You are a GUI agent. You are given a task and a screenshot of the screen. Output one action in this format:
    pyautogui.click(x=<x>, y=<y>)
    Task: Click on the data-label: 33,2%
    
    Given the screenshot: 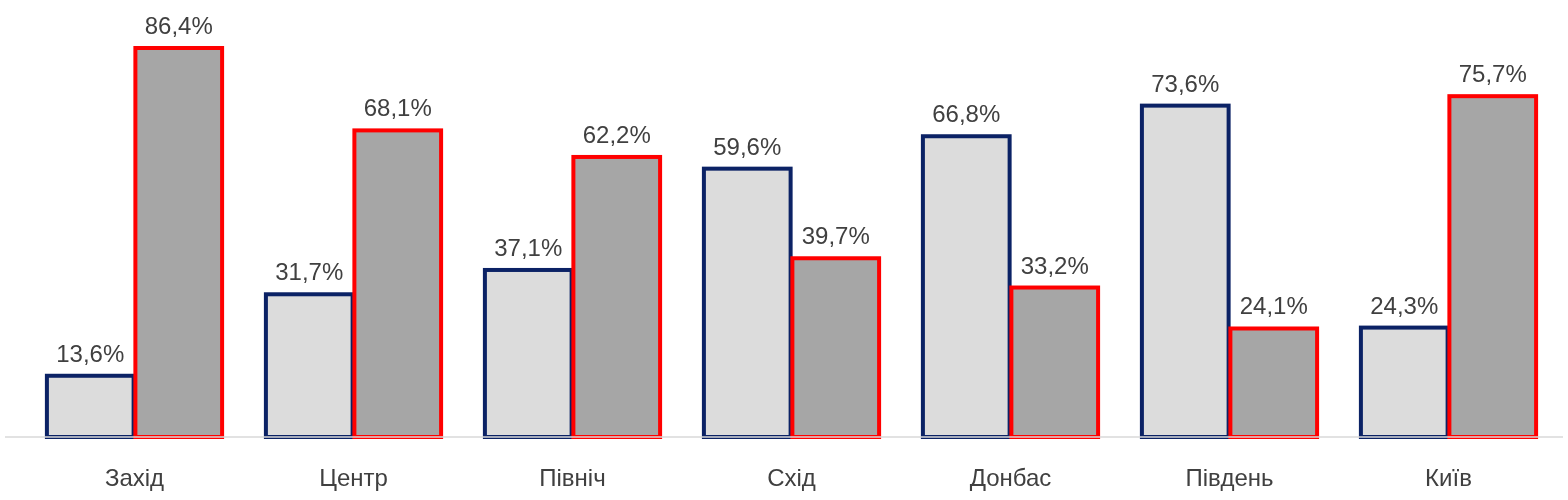 What is the action you would take?
    pyautogui.click(x=1054, y=265)
    